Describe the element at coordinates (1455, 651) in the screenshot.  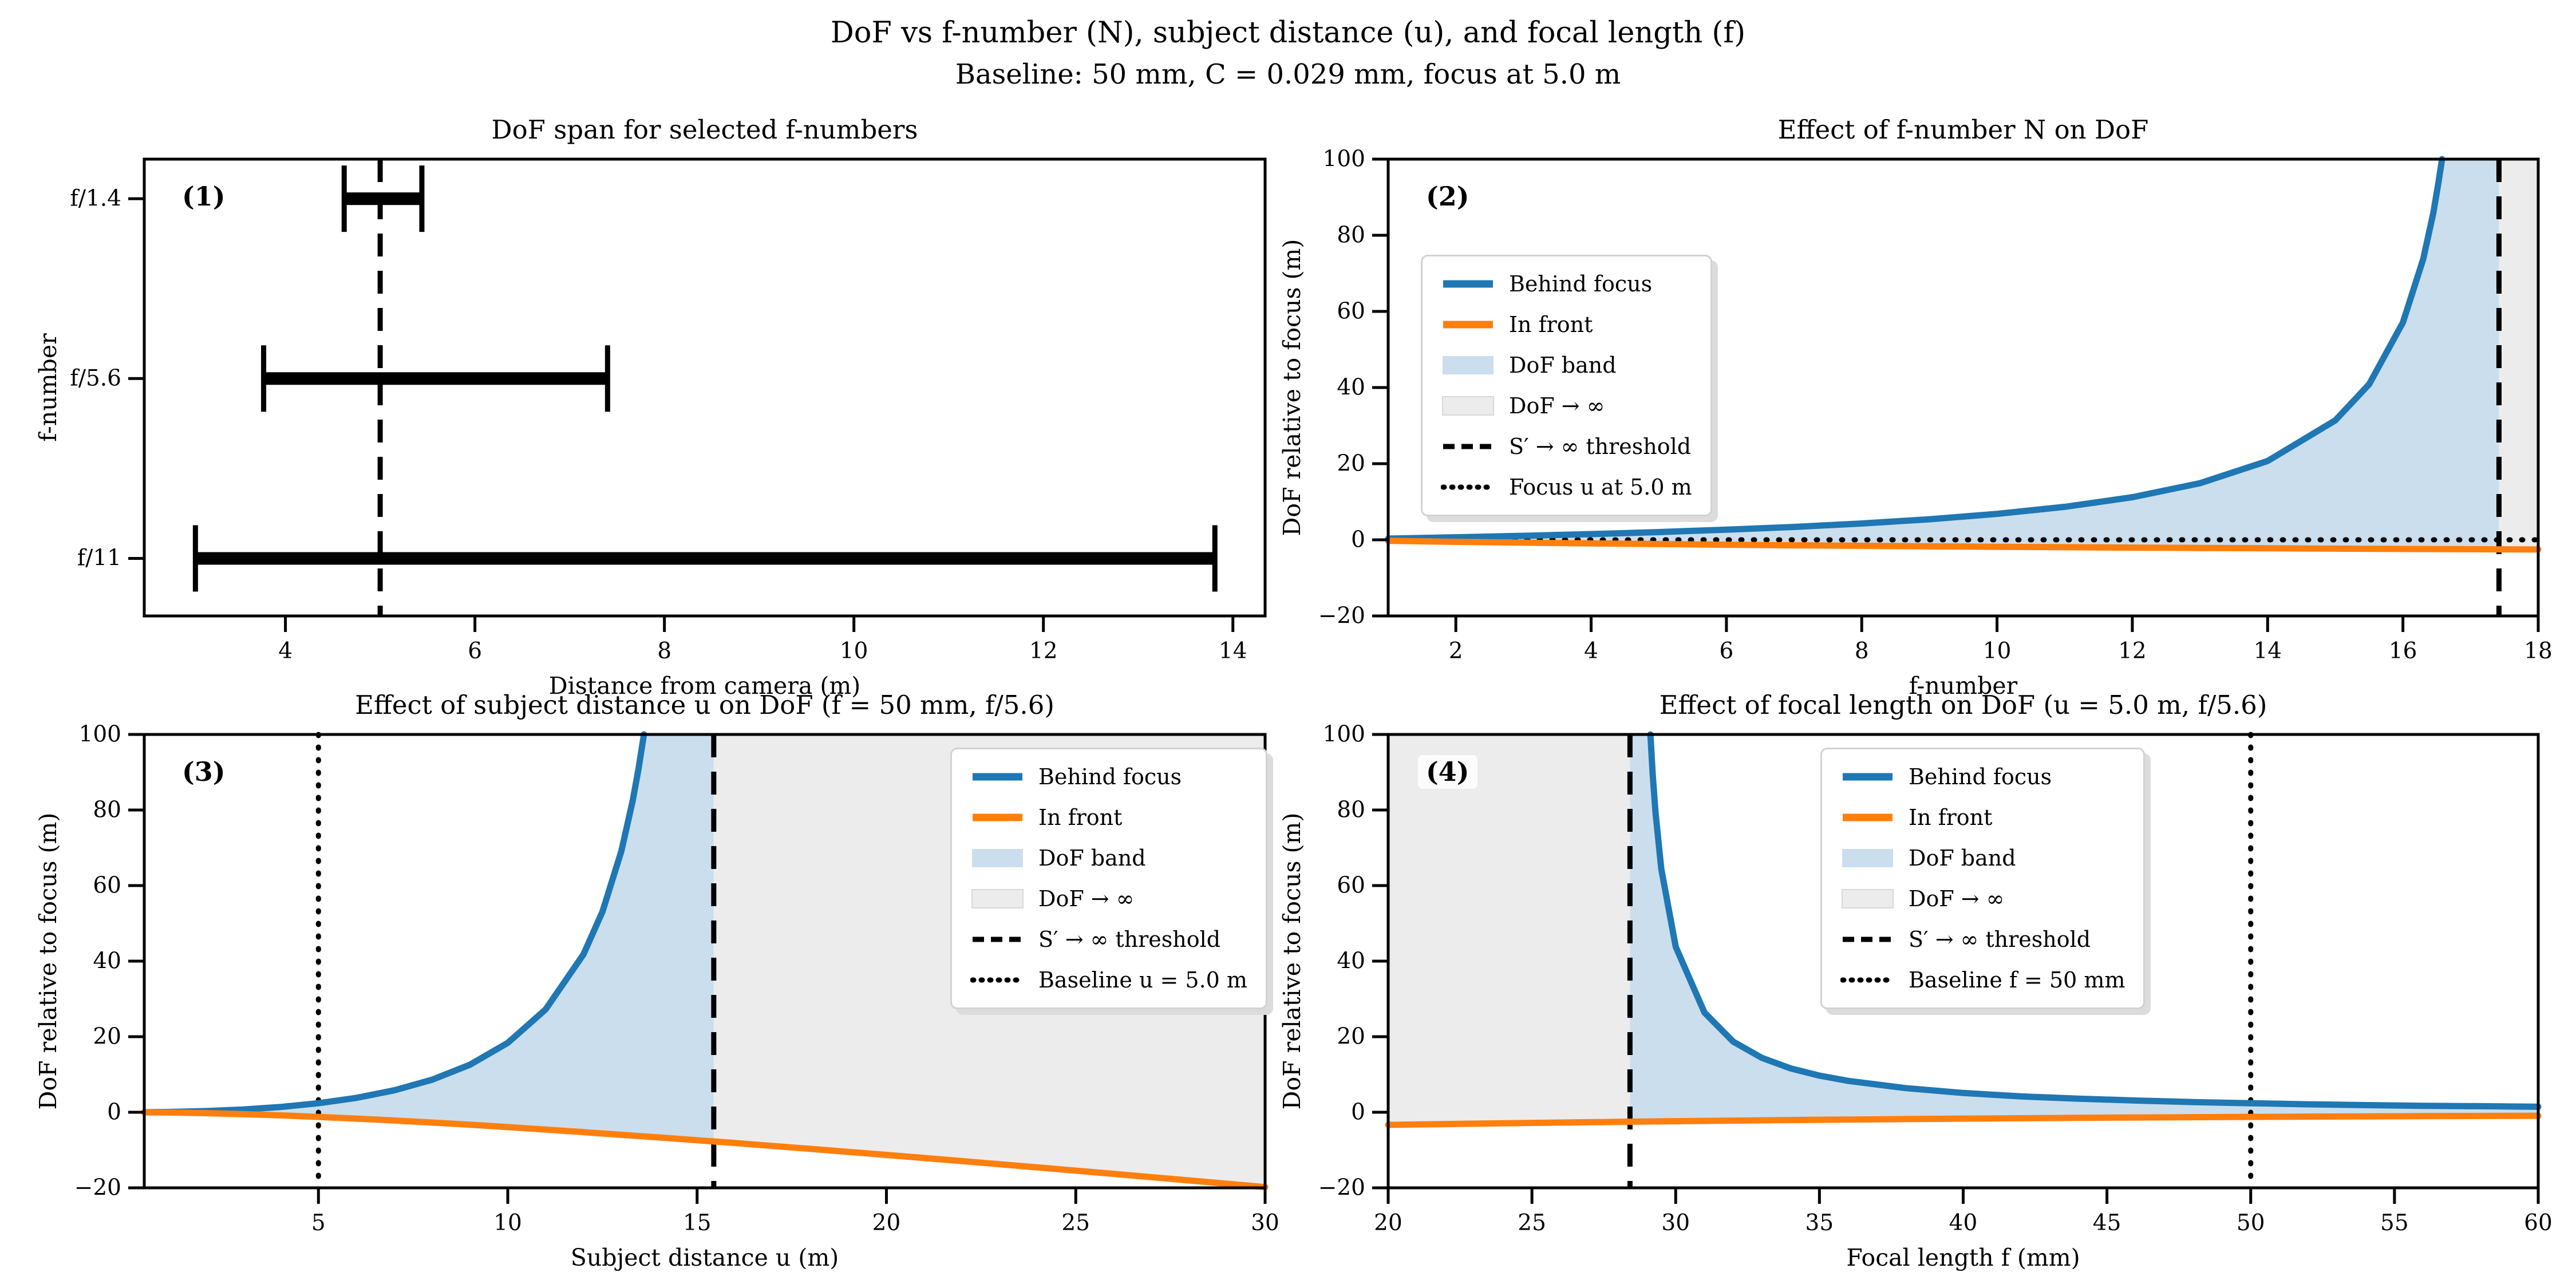
I see `x-tick-label: 2` at that location.